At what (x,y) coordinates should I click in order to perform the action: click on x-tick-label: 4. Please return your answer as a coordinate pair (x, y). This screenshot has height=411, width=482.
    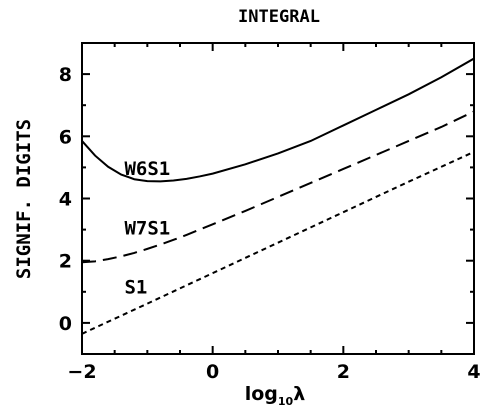
    Looking at the image, I should click on (473, 372).